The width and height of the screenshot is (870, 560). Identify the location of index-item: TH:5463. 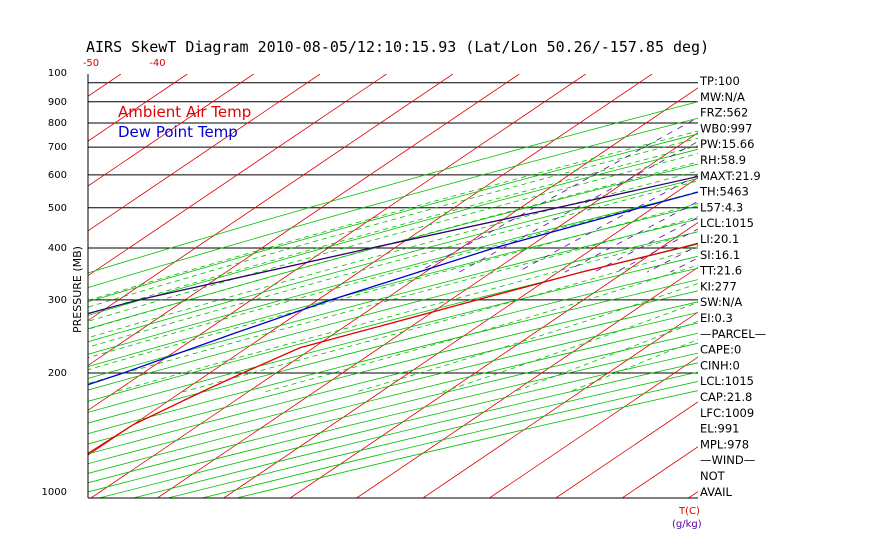
(724, 192).